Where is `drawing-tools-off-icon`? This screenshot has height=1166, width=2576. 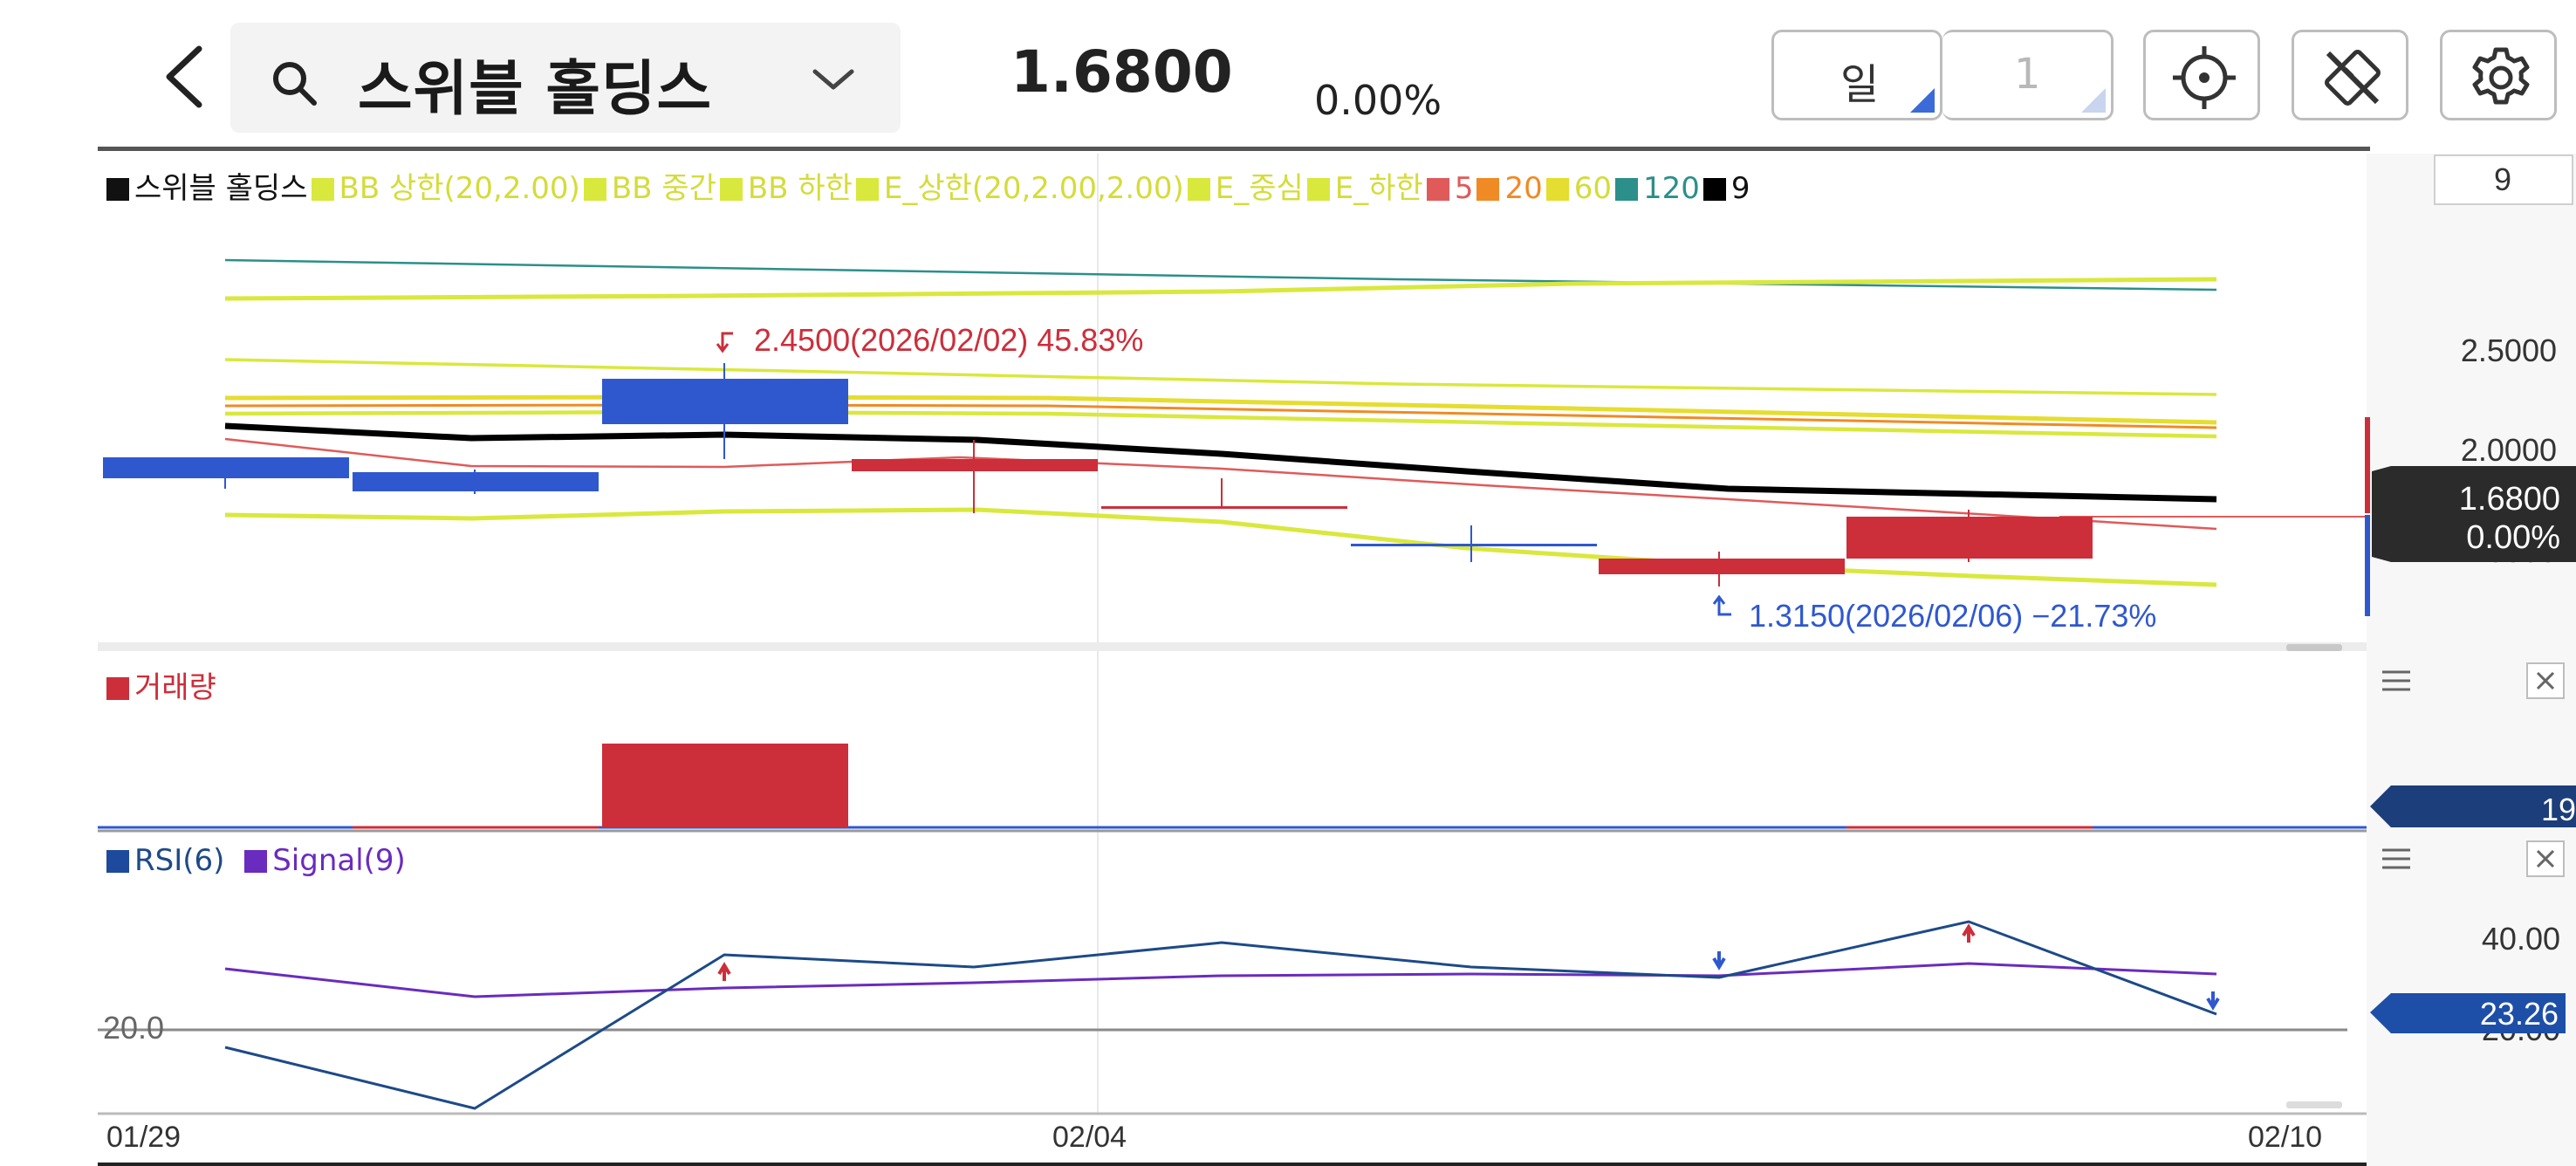 drawing-tools-off-icon is located at coordinates (2353, 78).